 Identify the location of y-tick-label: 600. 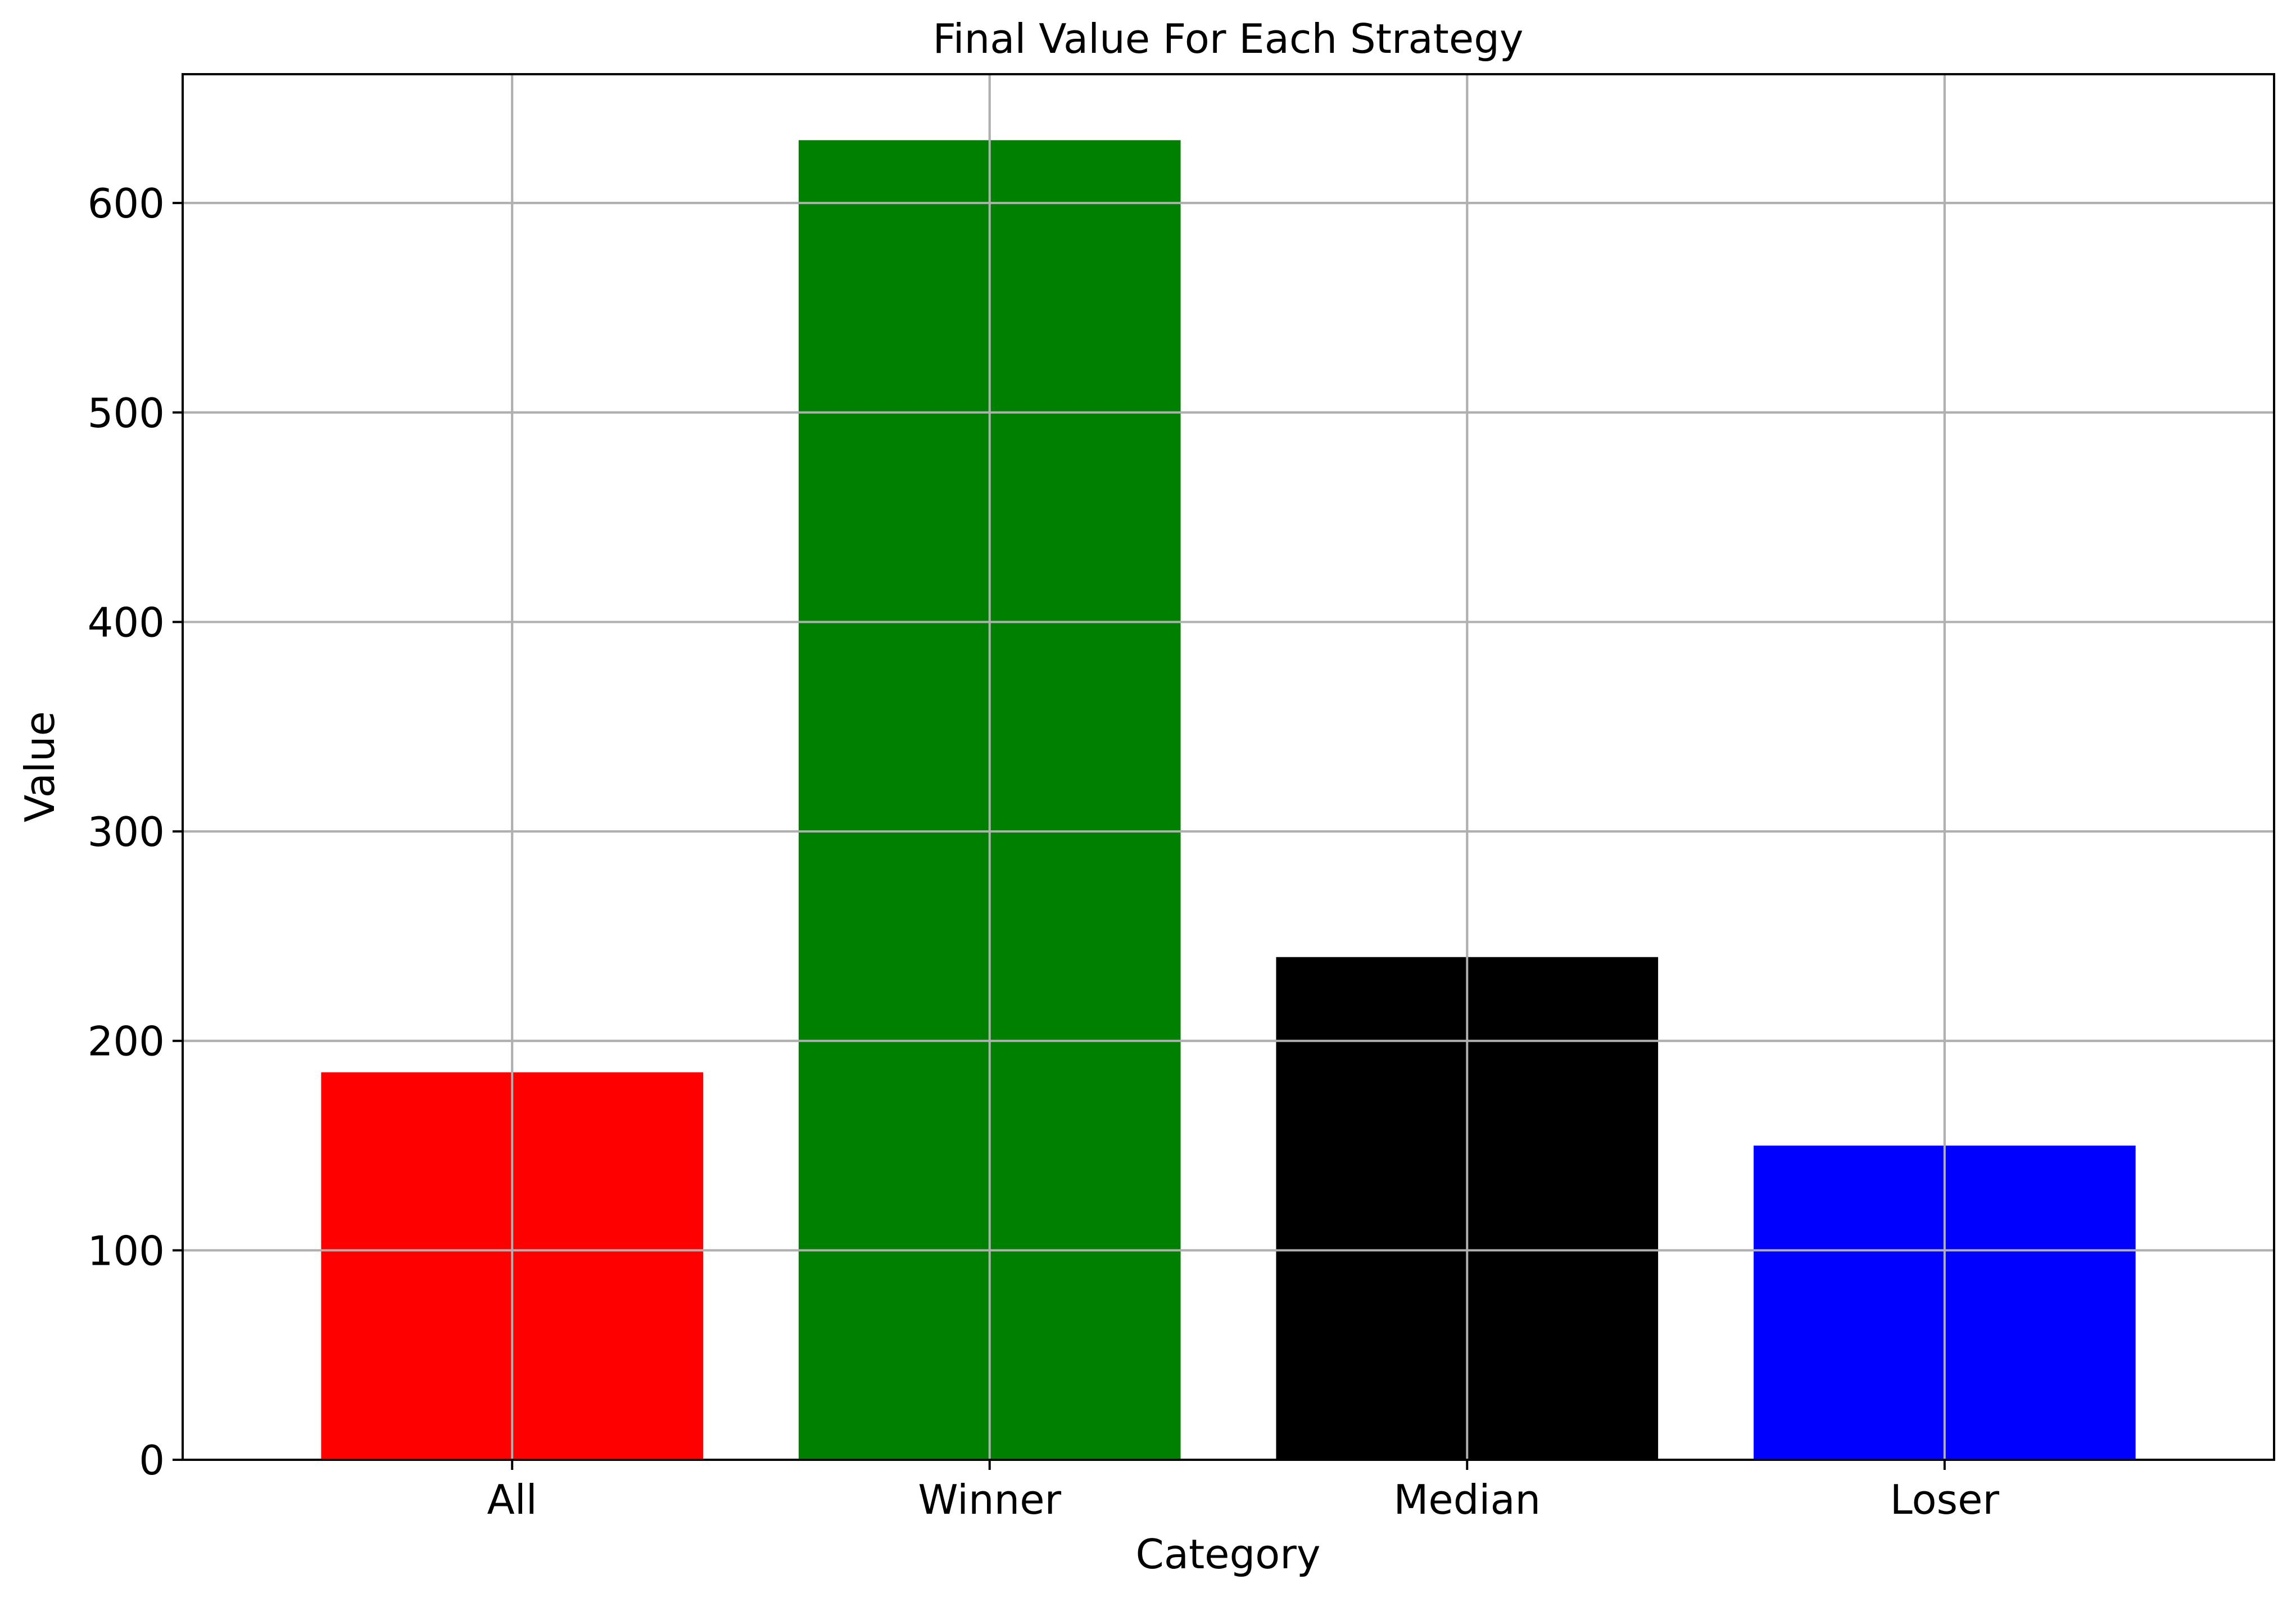
(126, 203).